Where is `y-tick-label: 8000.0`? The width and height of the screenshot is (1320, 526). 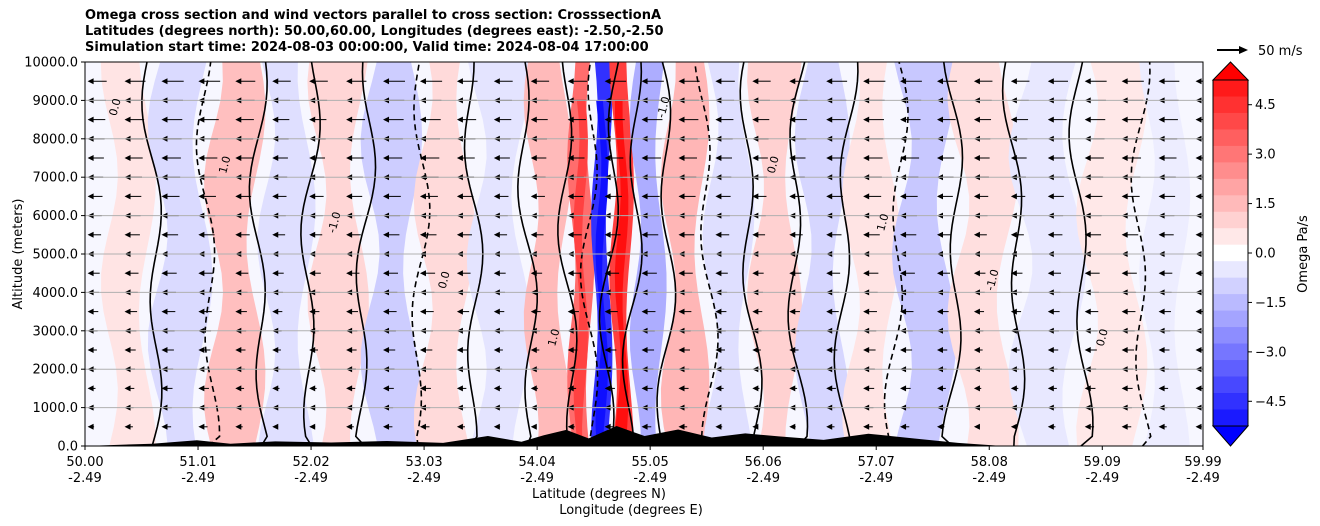
y-tick-label: 8000.0 is located at coordinates (56, 139).